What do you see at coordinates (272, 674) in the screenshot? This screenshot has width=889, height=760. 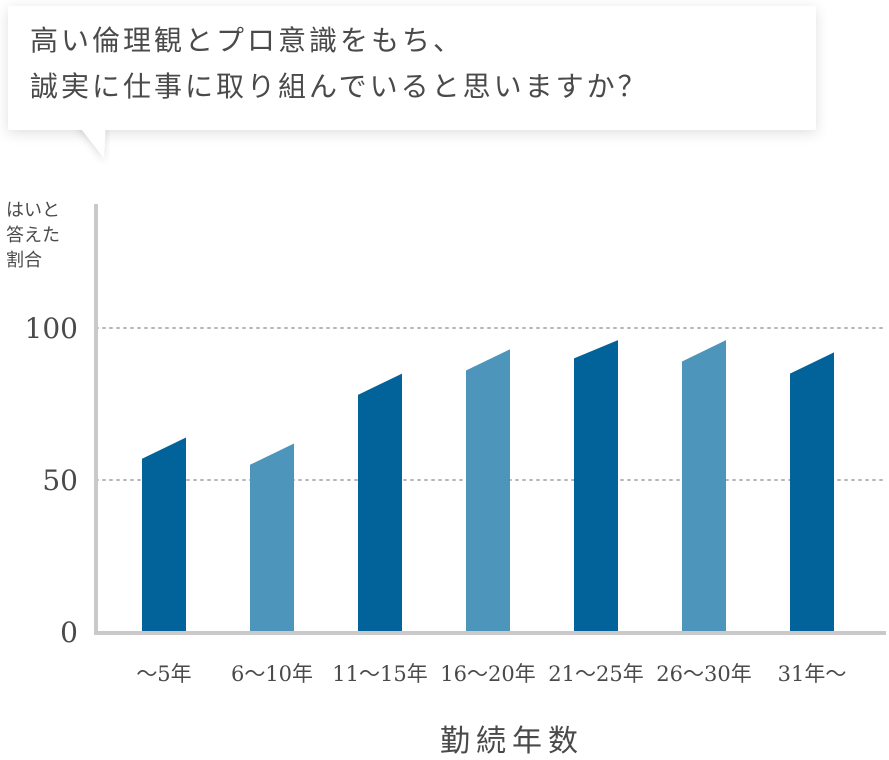 I see `x-tick-label: 6〜10年` at bounding box center [272, 674].